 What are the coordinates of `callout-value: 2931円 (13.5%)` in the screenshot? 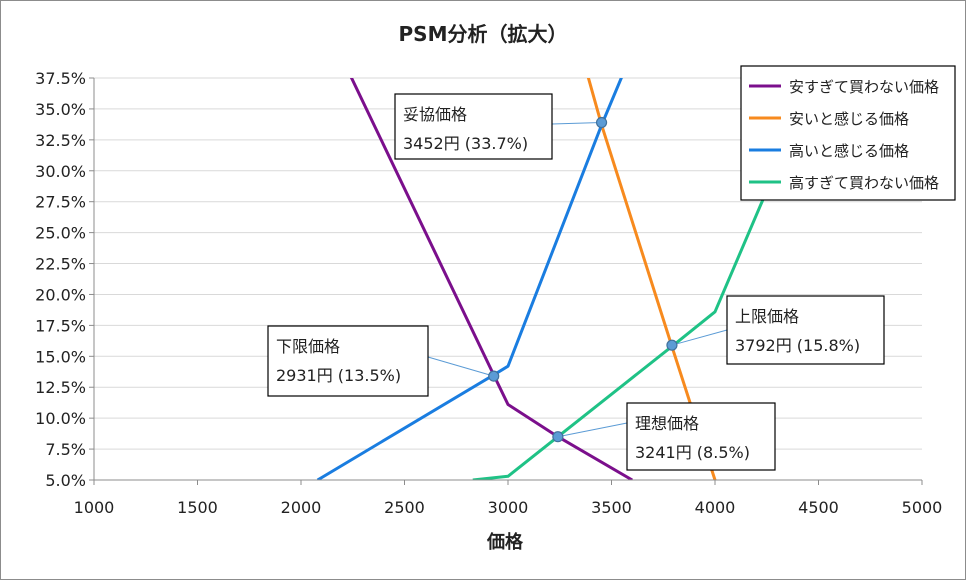 It's located at (338, 375).